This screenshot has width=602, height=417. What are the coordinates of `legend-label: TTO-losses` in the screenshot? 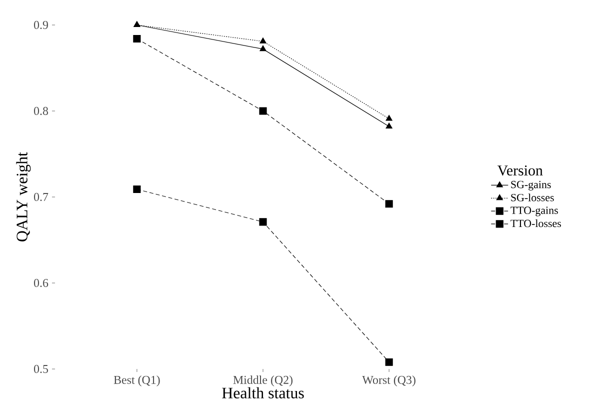 It's located at (535, 223).